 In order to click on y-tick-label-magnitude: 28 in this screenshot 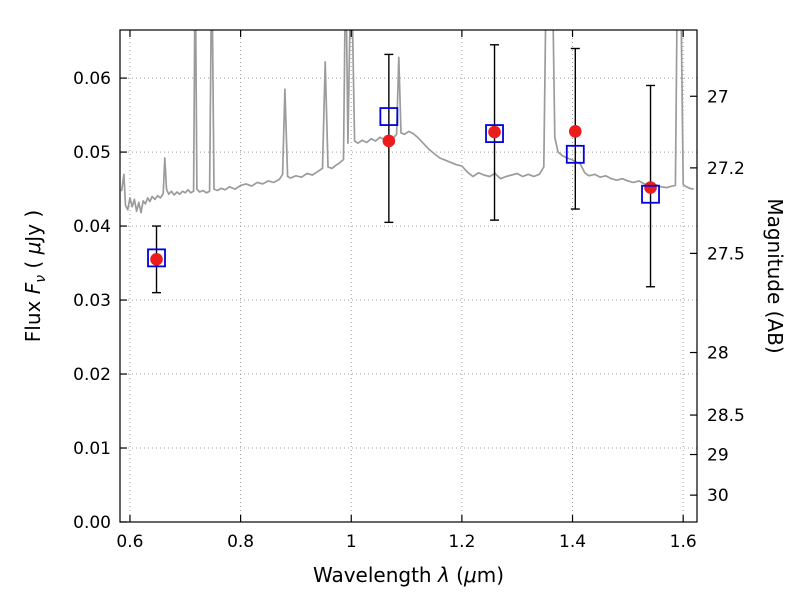, I will do `click(718, 354)`.